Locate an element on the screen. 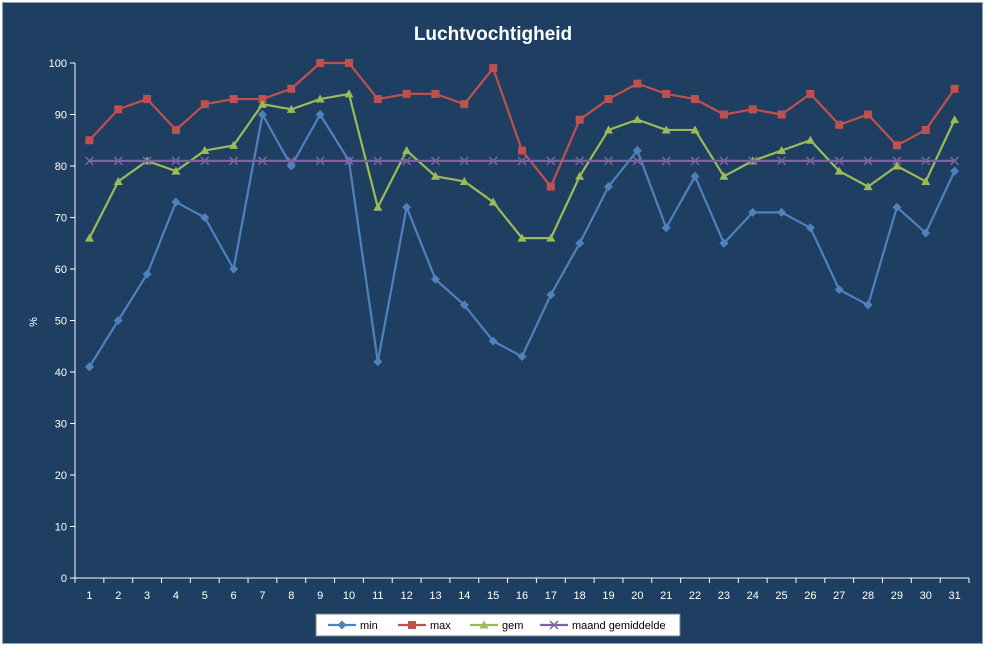  x-tick-label: 10 is located at coordinates (349, 596).